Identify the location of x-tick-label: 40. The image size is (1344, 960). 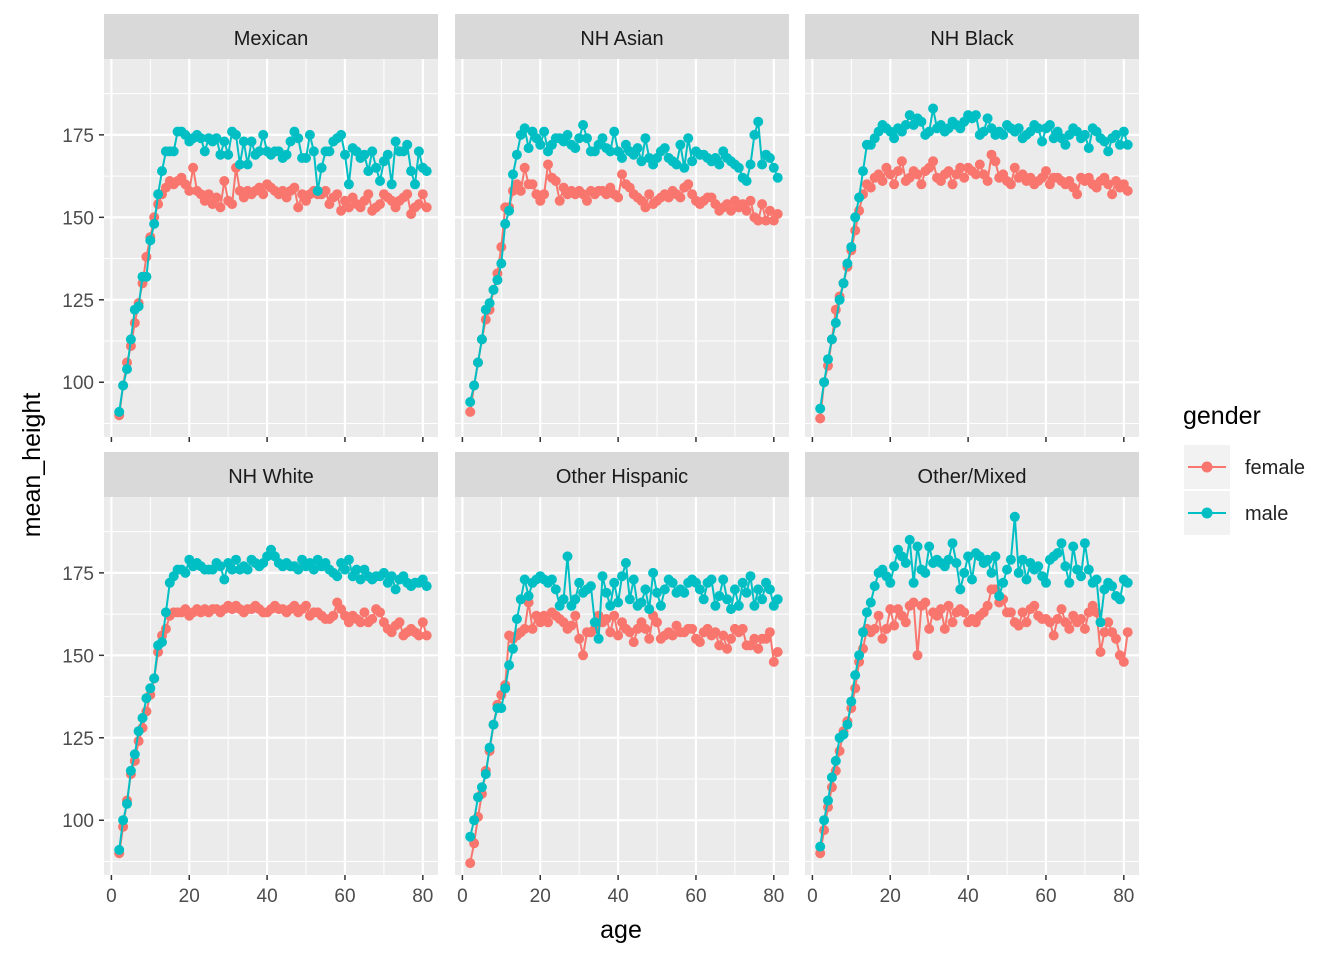
(267, 896).